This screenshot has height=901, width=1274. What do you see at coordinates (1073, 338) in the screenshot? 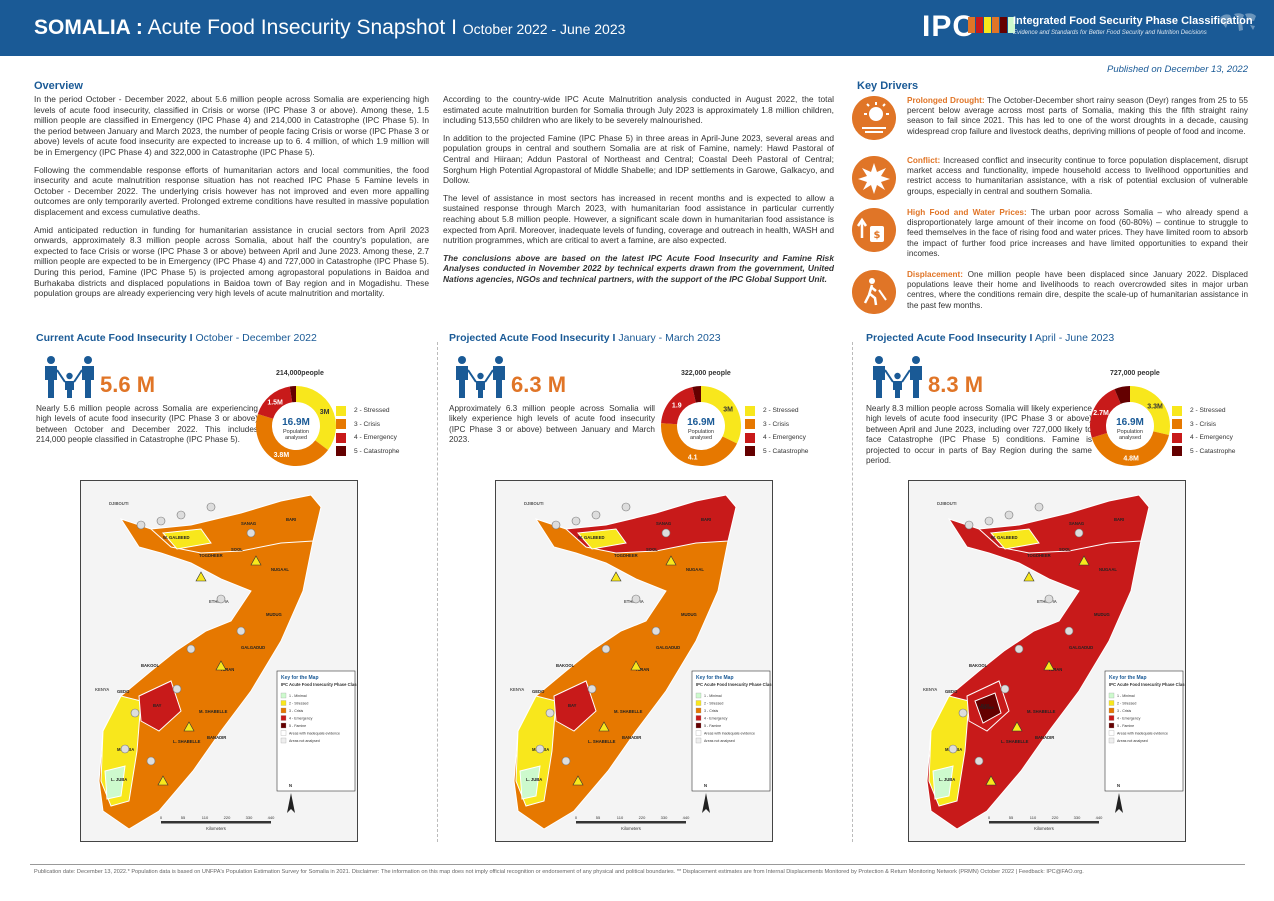
I see `panel-period: April - June 2023` at bounding box center [1073, 338].